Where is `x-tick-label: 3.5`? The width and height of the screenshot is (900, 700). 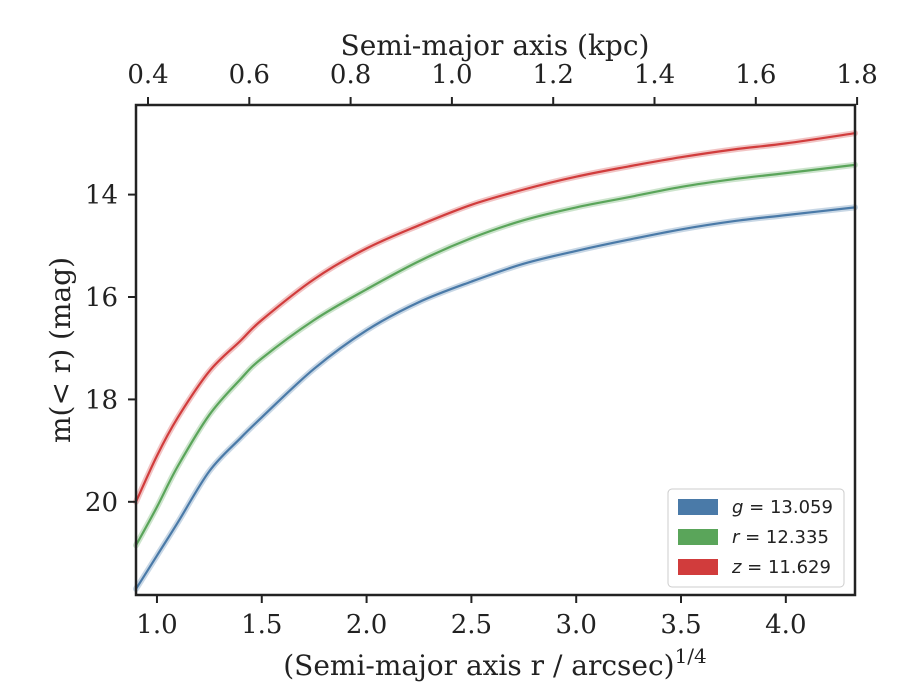
x-tick-label: 3.5 is located at coordinates (680, 625).